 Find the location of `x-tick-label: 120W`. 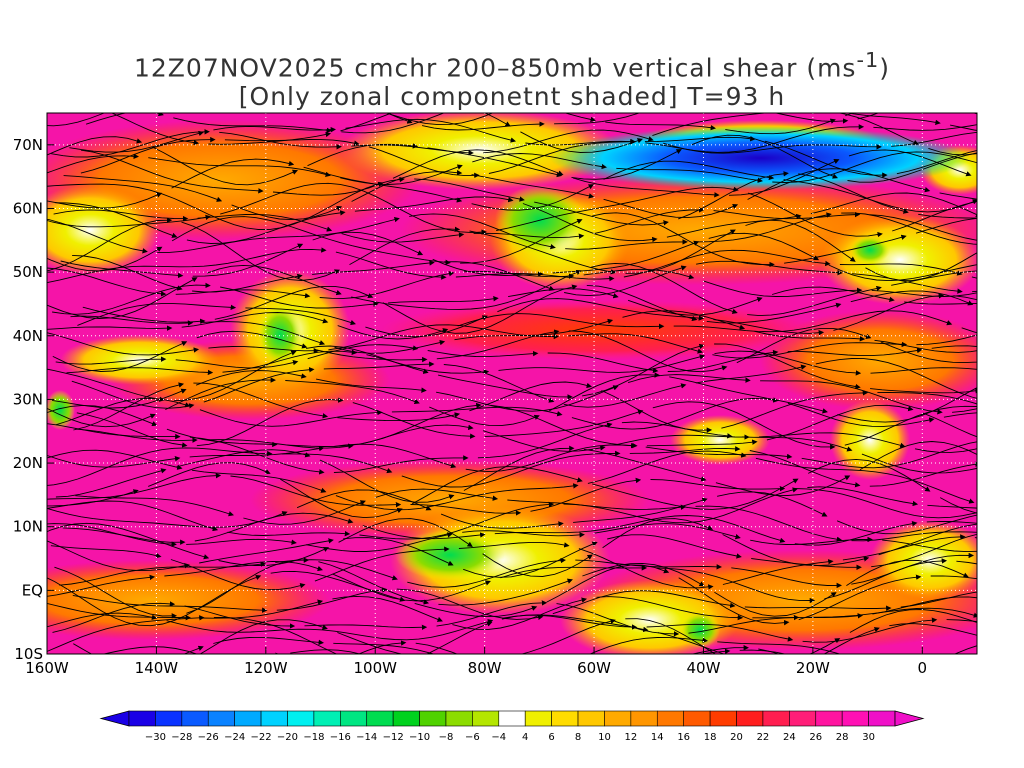

x-tick-label: 120W is located at coordinates (266, 668).